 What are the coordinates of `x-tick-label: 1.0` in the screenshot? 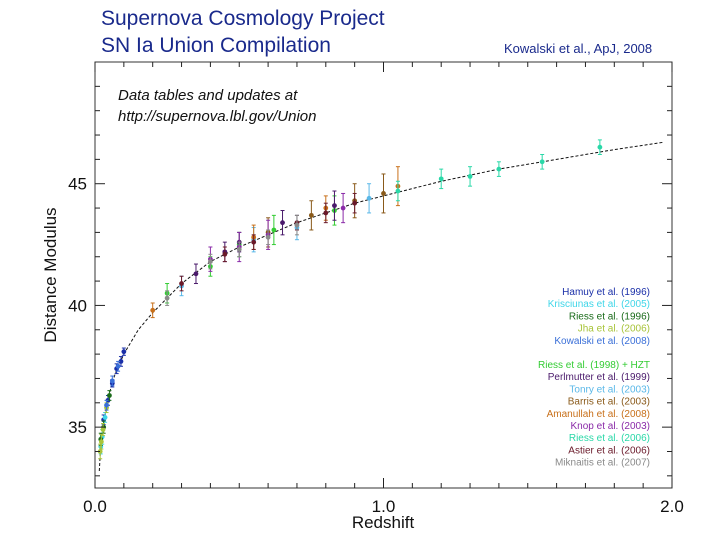 It's located at (384, 506).